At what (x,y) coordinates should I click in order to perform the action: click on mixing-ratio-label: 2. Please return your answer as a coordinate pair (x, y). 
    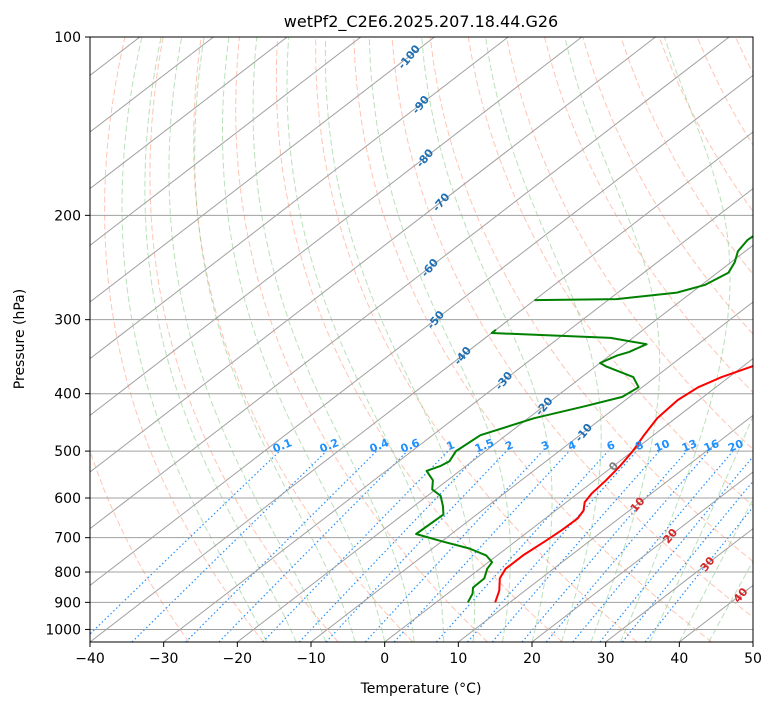
    Looking at the image, I should click on (509, 445).